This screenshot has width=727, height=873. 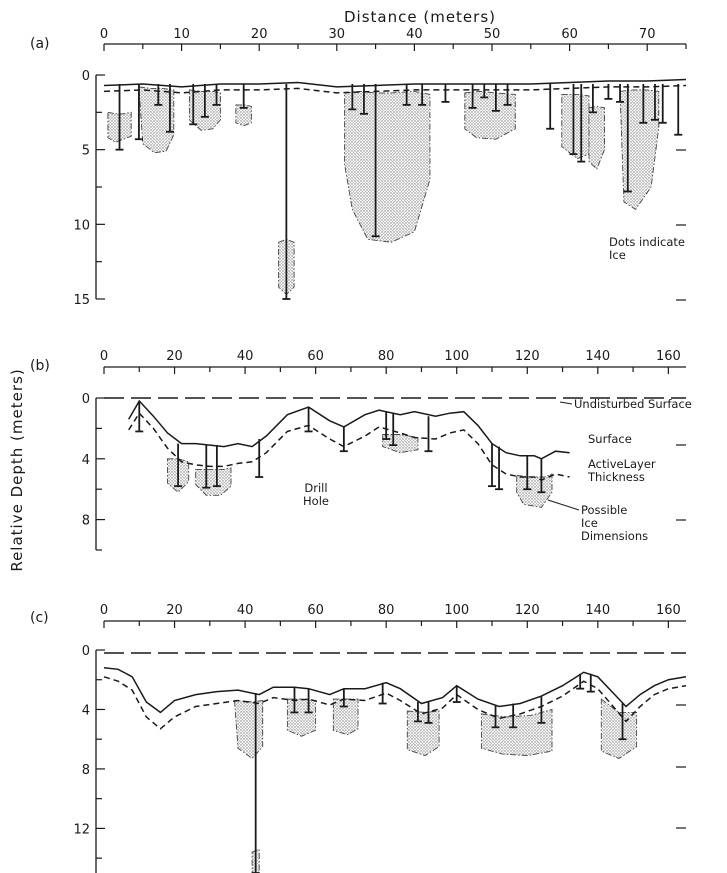 I want to click on y-tick-label: 12, so click(x=81, y=829).